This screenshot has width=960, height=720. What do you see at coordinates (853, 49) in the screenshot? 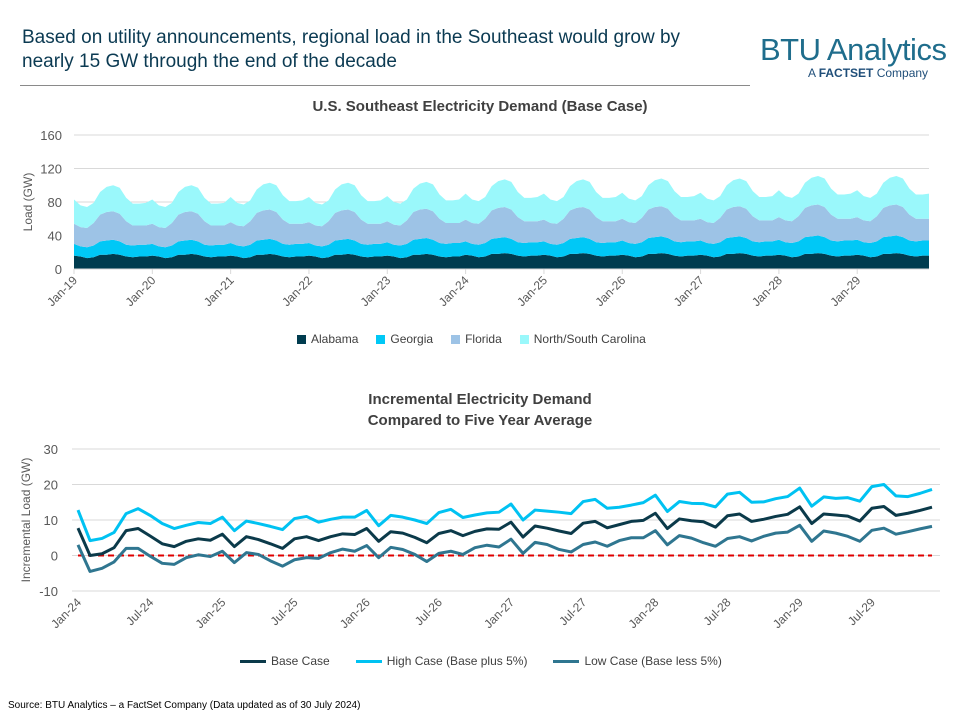
I see `logo-wordmark: BTU Analytics` at bounding box center [853, 49].